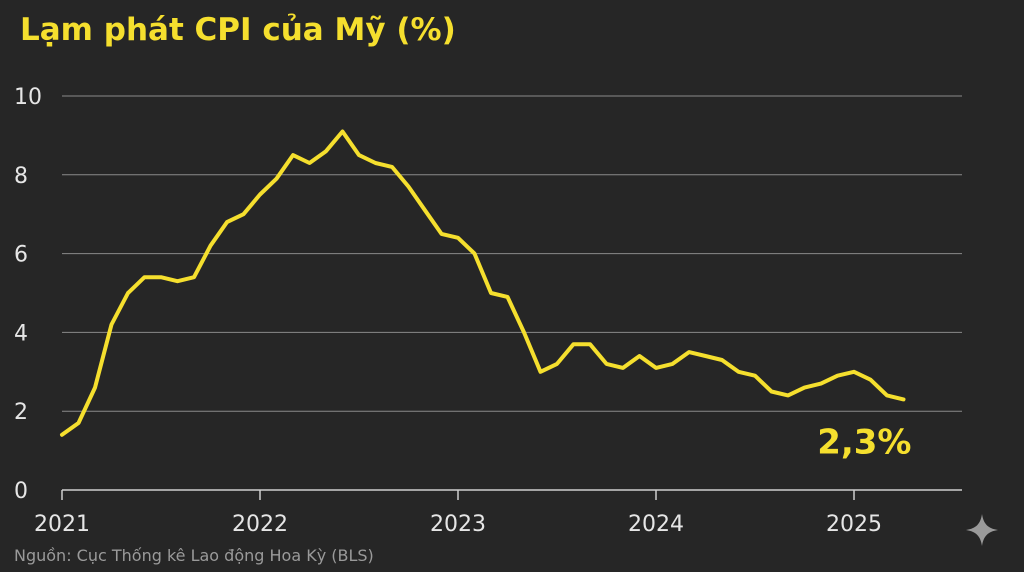  What do you see at coordinates (21, 412) in the screenshot?
I see `y-tick-label: 2` at bounding box center [21, 412].